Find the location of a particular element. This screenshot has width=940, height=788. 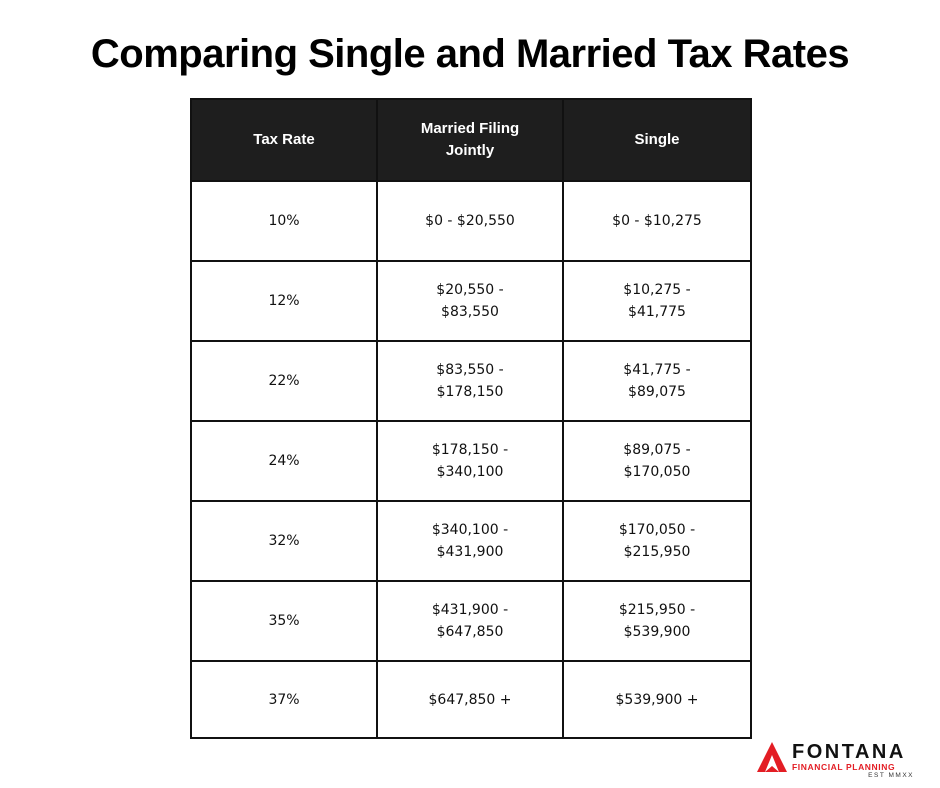

single-range-cell: $89,075 - $170,050 is located at coordinates (657, 461).